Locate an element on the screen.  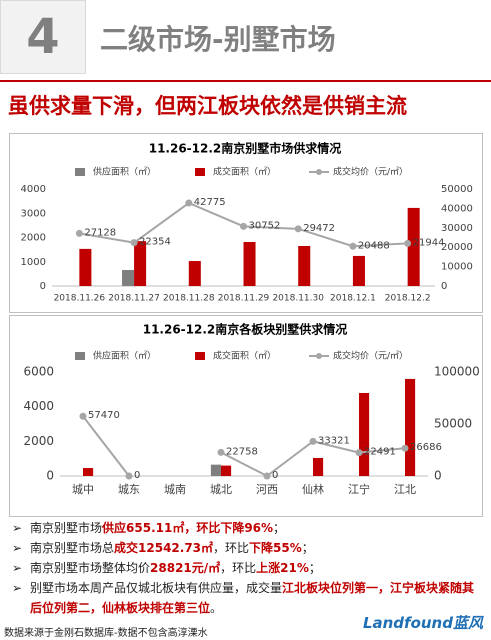
bullet-text: 28821元/㎡ is located at coordinates (185, 568).